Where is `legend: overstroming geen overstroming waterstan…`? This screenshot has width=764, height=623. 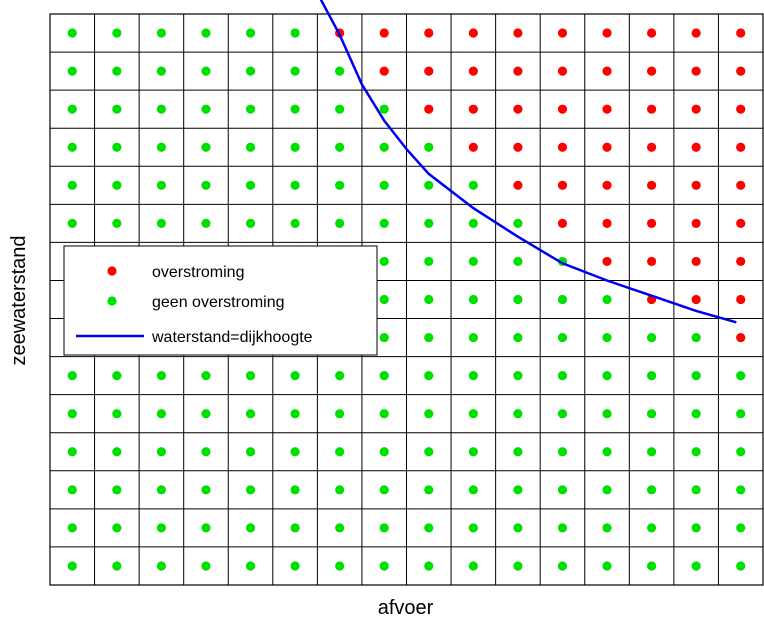
legend: overstroming geen overstroming waterstan… is located at coordinates (220, 300).